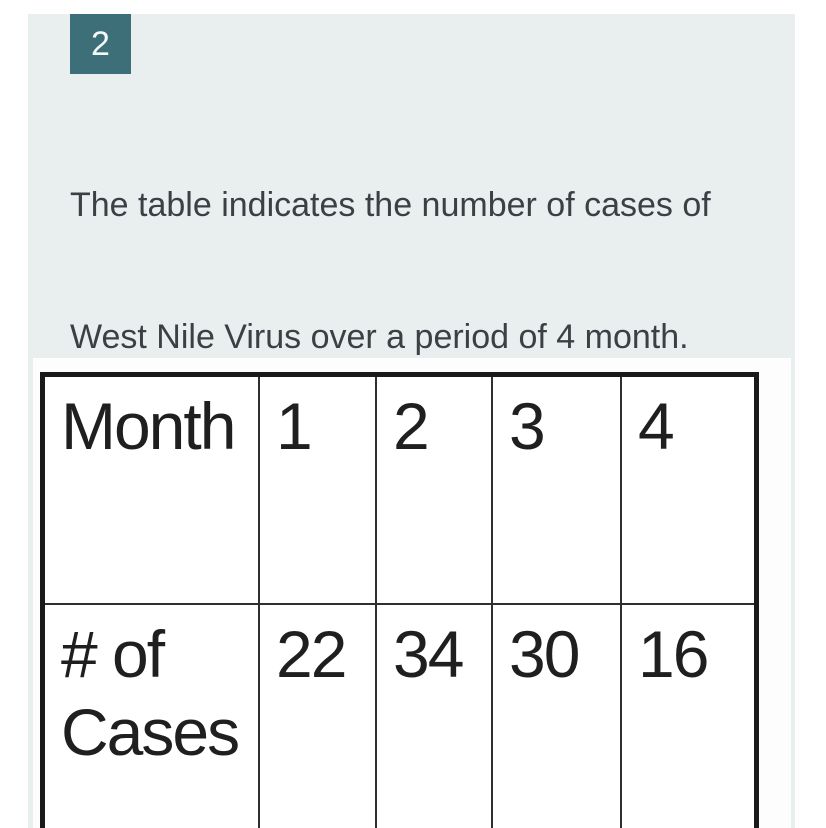  I want to click on table-header-cell: 2, so click(435, 491).